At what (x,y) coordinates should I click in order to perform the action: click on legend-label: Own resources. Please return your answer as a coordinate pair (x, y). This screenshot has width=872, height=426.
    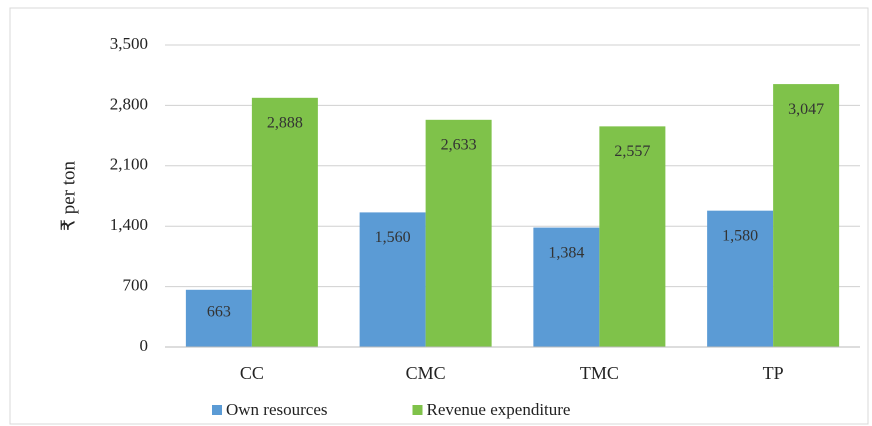
    Looking at the image, I should click on (277, 409).